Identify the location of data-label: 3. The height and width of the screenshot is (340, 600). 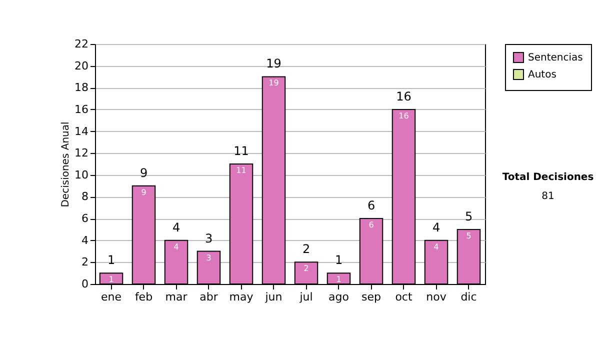
(209, 257).